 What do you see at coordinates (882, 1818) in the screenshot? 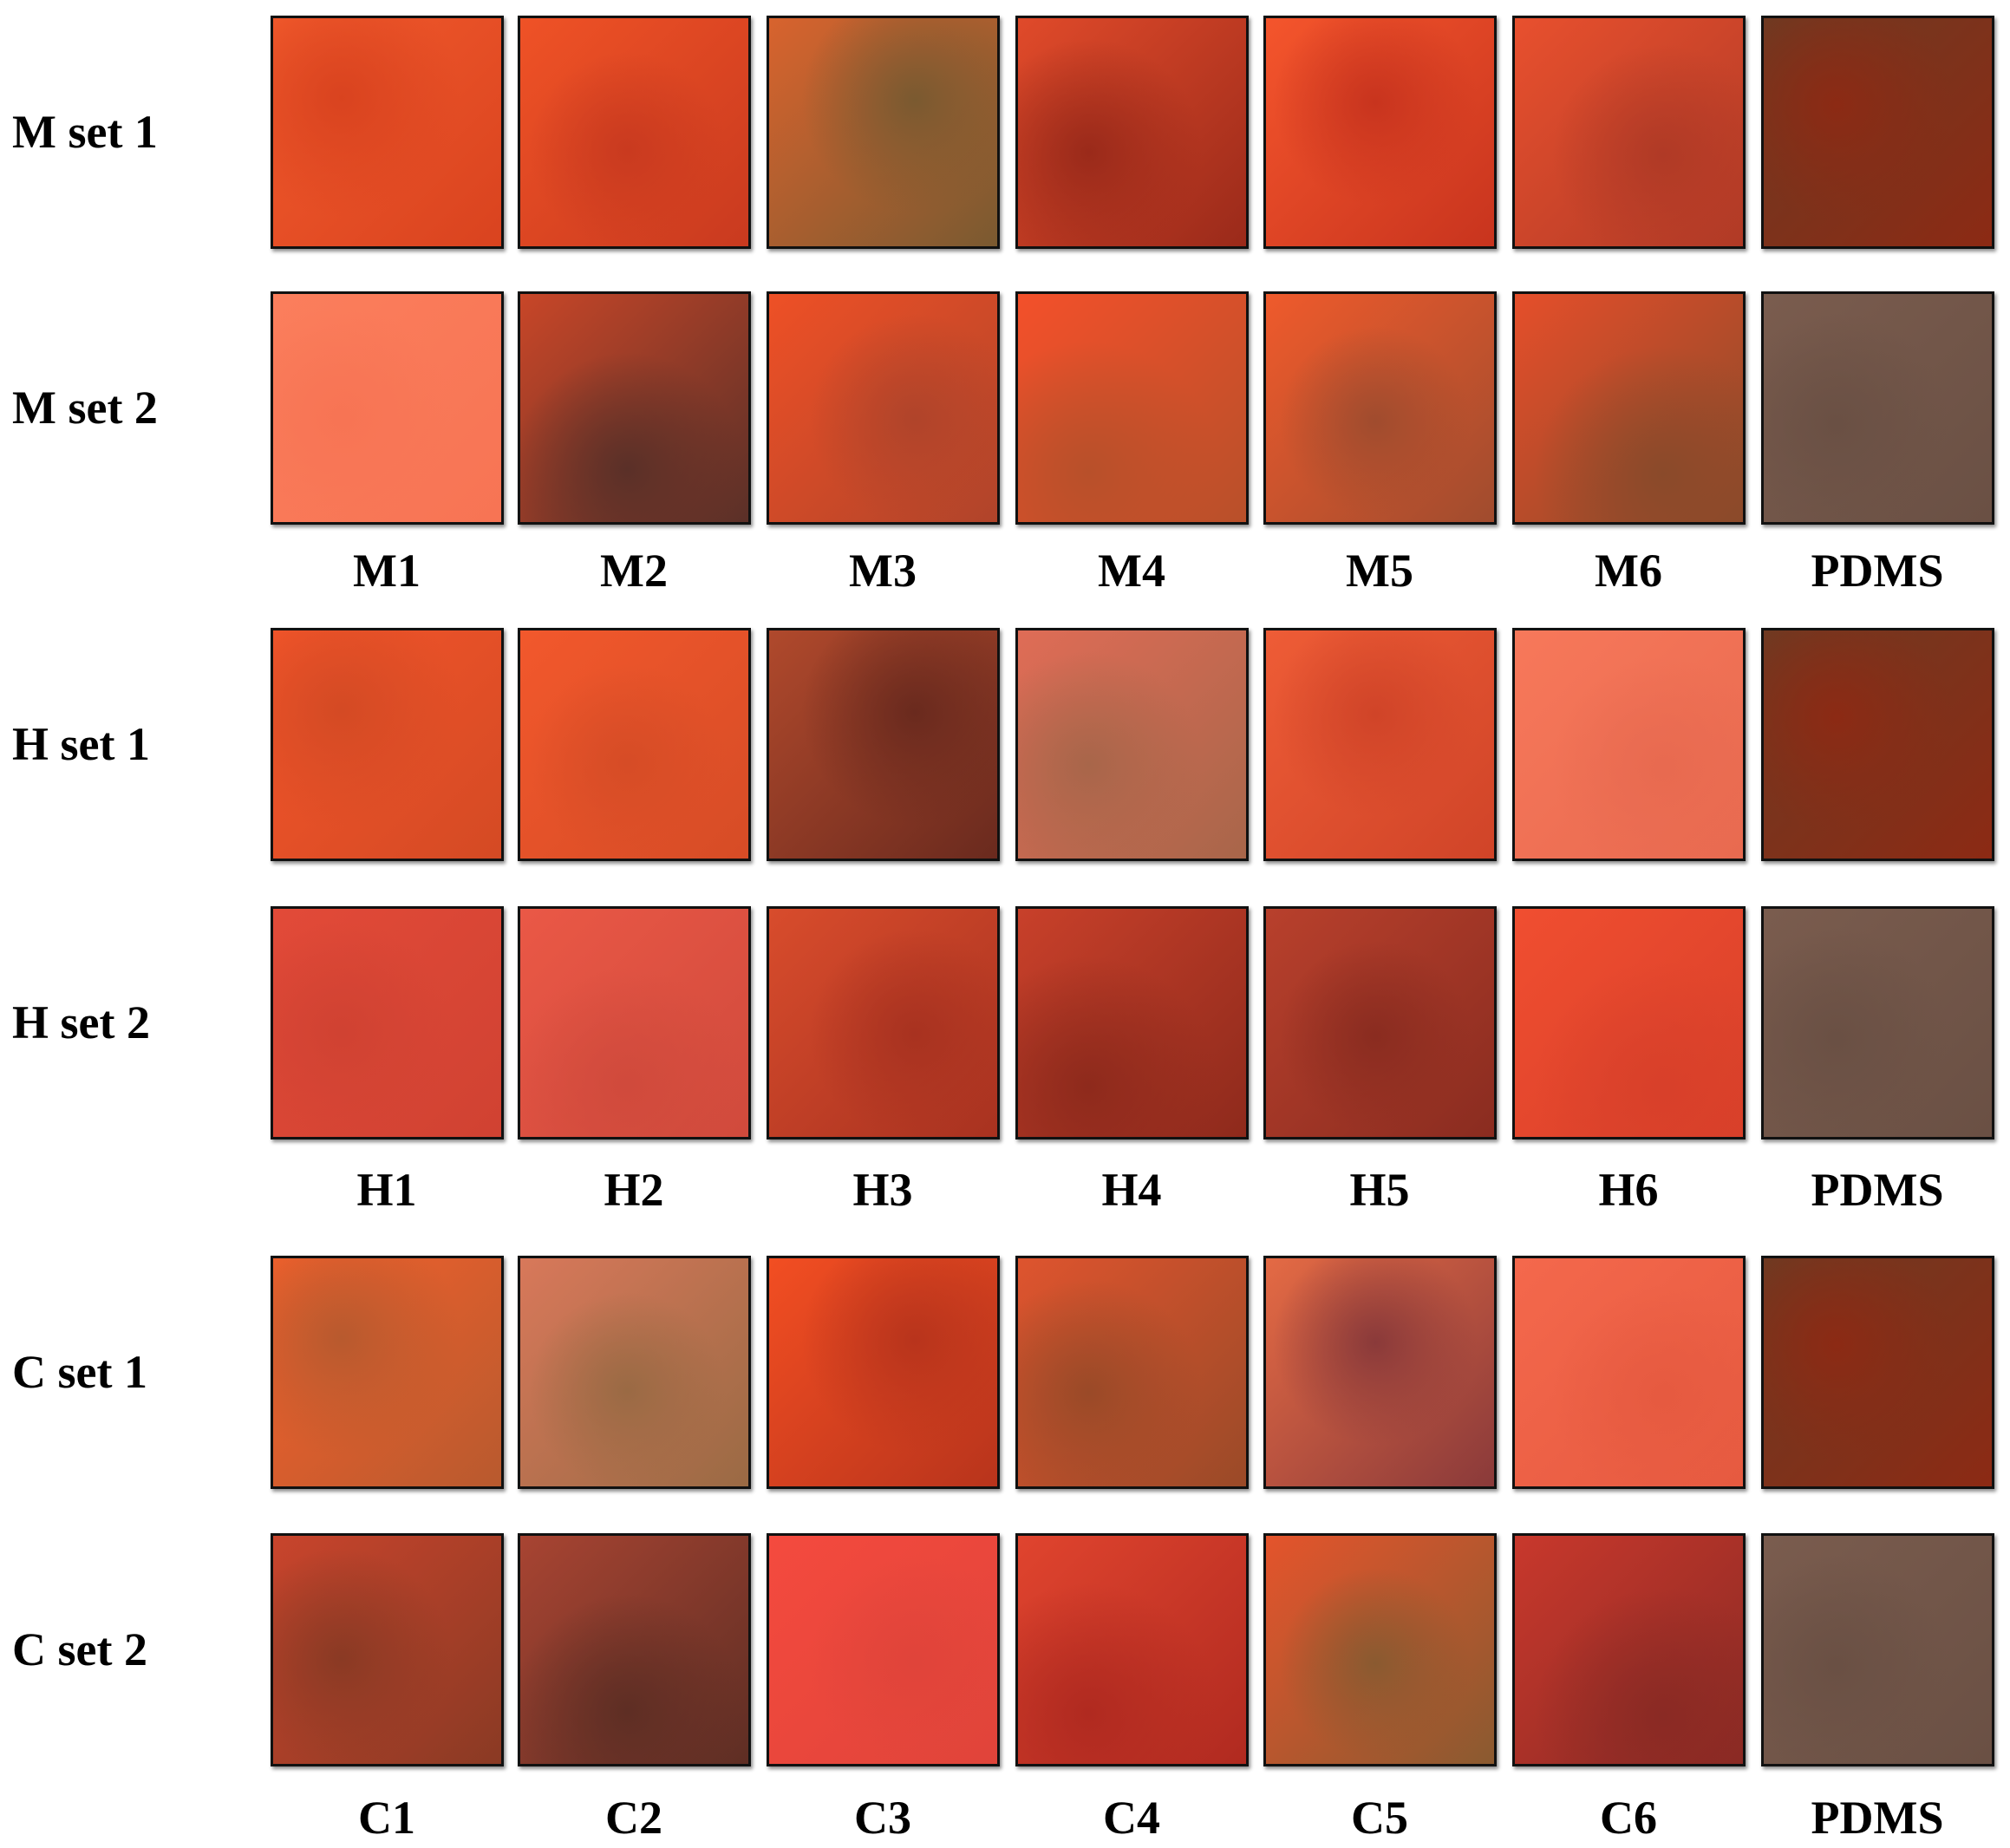
I see `column-label: C3` at bounding box center [882, 1818].